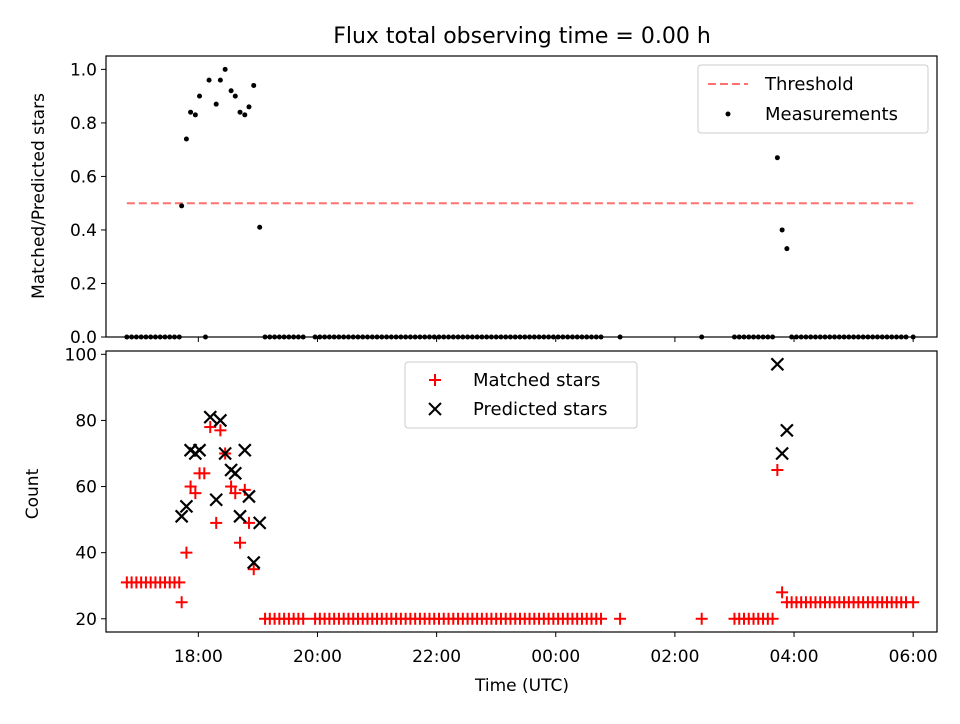 This screenshot has height=724, width=960. I want to click on top-y-tick-label: 0.4, so click(83, 231).